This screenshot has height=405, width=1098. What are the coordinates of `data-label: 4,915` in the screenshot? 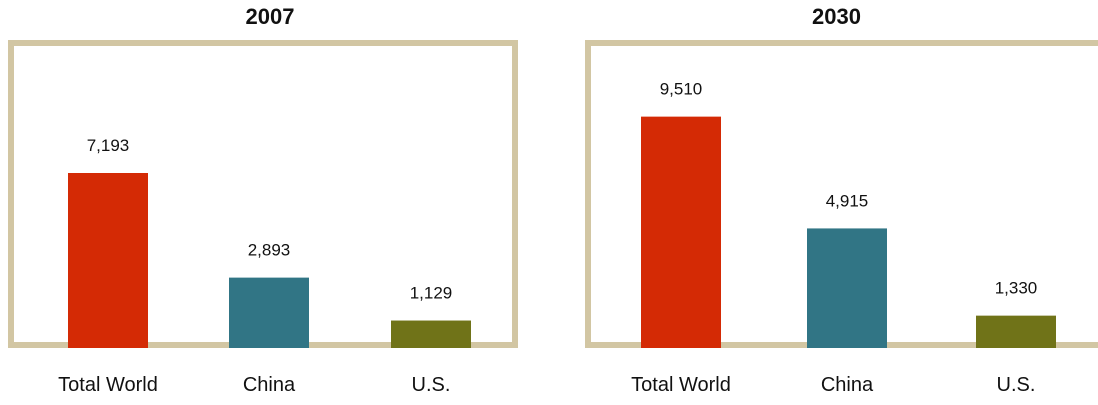 It's located at (847, 200).